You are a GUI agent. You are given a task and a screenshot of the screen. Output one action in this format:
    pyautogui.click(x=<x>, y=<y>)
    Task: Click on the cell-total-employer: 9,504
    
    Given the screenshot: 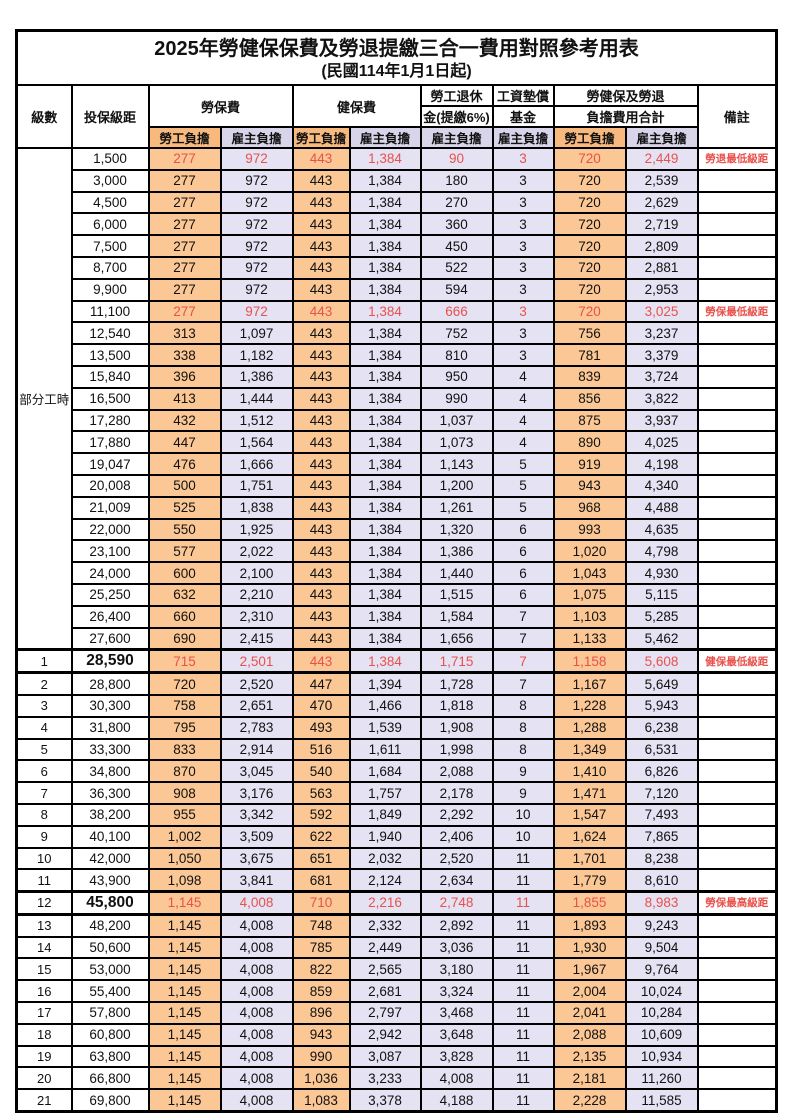 What is the action you would take?
    pyautogui.click(x=661, y=947)
    